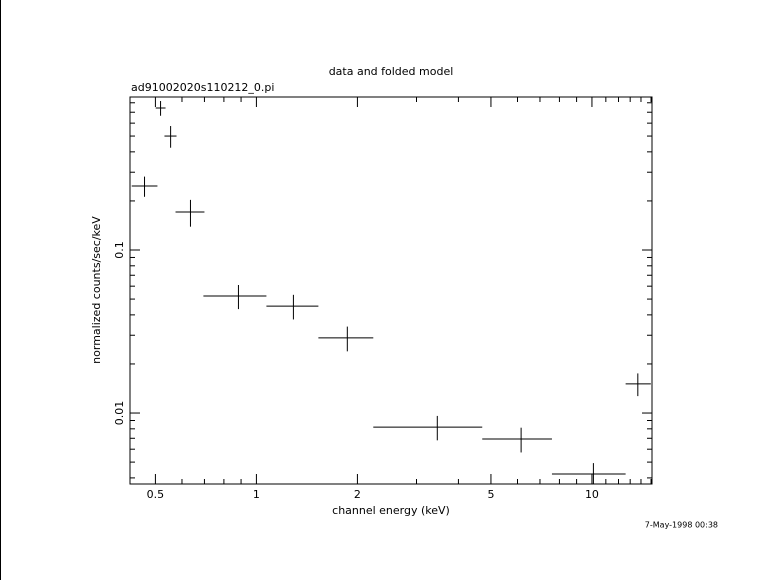 This screenshot has height=580, width=781. What do you see at coordinates (119, 413) in the screenshot?
I see `y-tick-label: 0.01` at bounding box center [119, 413].